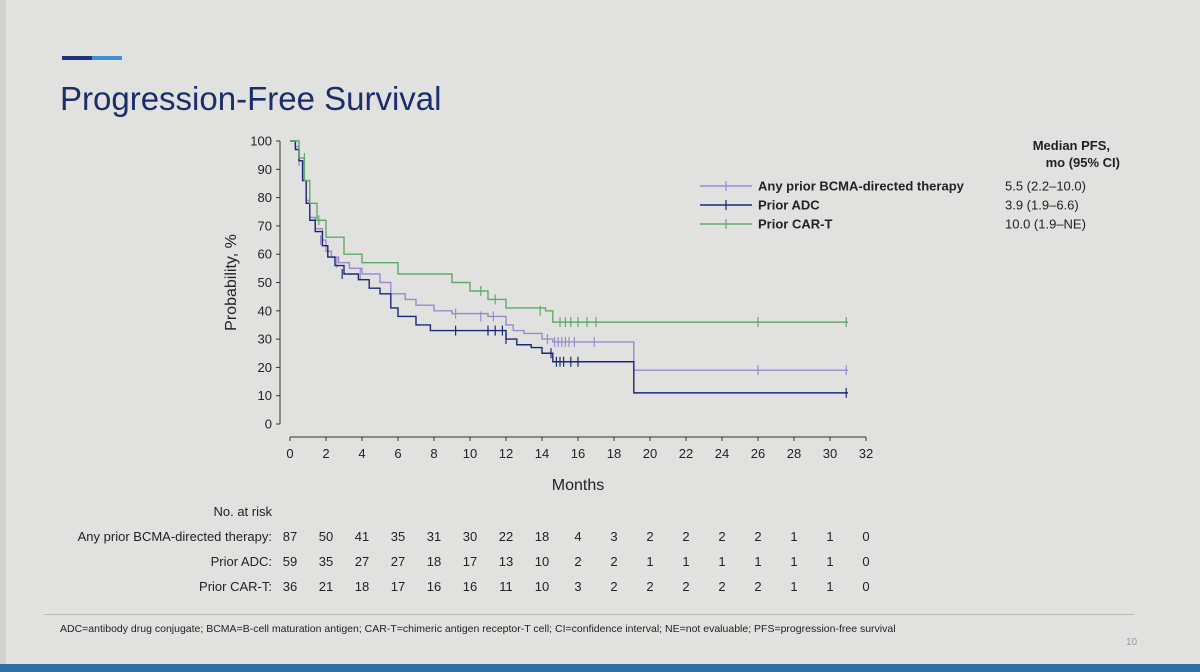  What do you see at coordinates (722, 453) in the screenshot?
I see `x-tick-label: 24` at bounding box center [722, 453].